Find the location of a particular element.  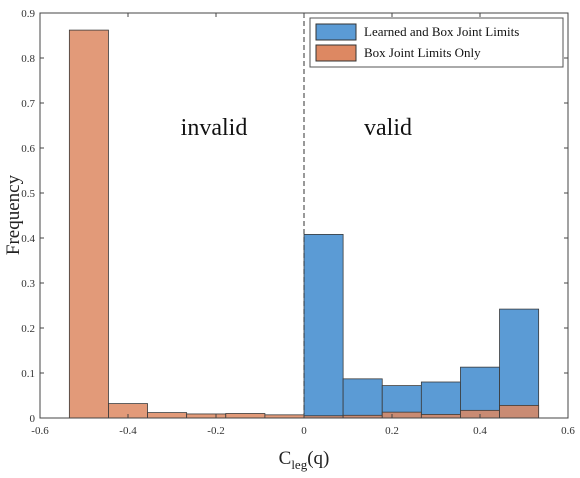

x-tick-label: 0.2 is located at coordinates (392, 431).